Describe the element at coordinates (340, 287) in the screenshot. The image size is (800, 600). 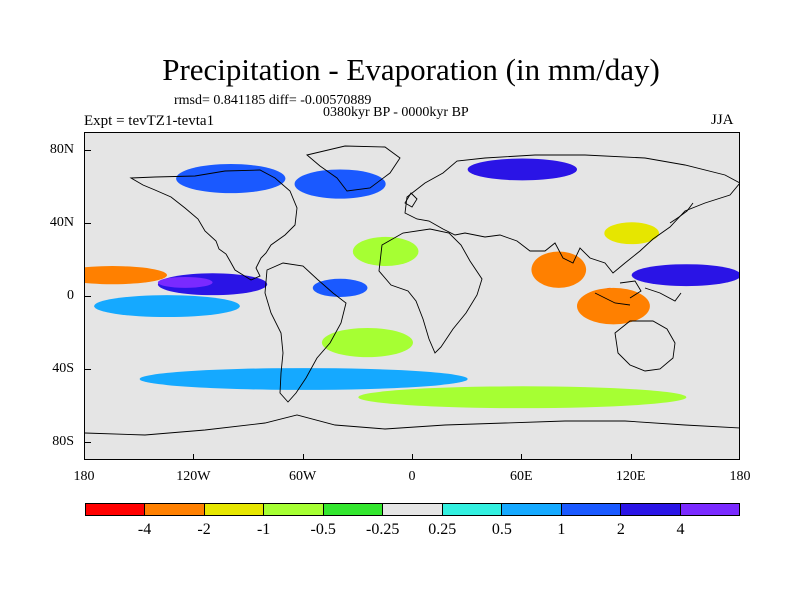
I see `tropical-atlantic-wet` at that location.